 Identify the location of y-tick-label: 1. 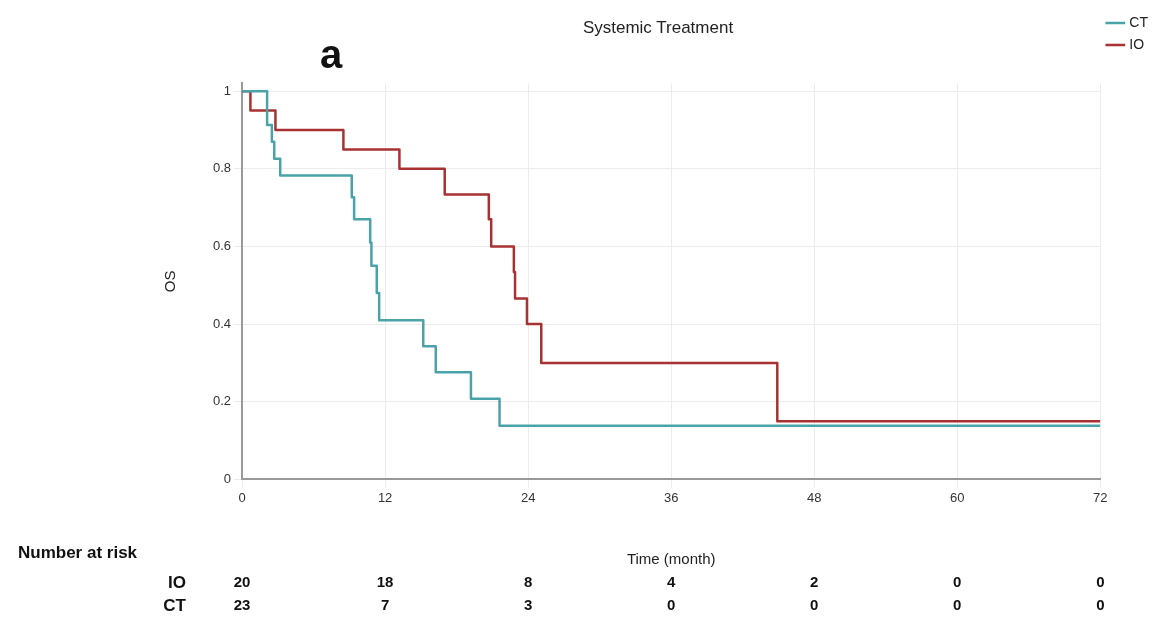
(227, 90).